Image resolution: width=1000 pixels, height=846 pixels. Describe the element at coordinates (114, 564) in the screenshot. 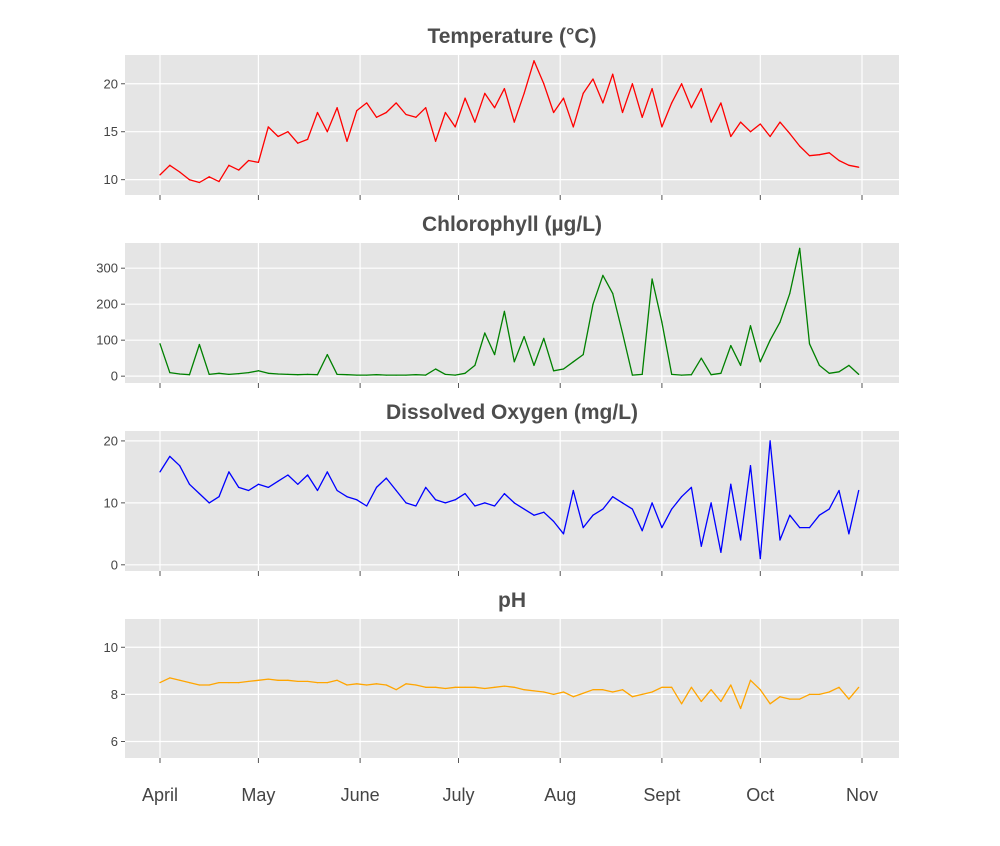

I see `y-tick-label: 0` at that location.